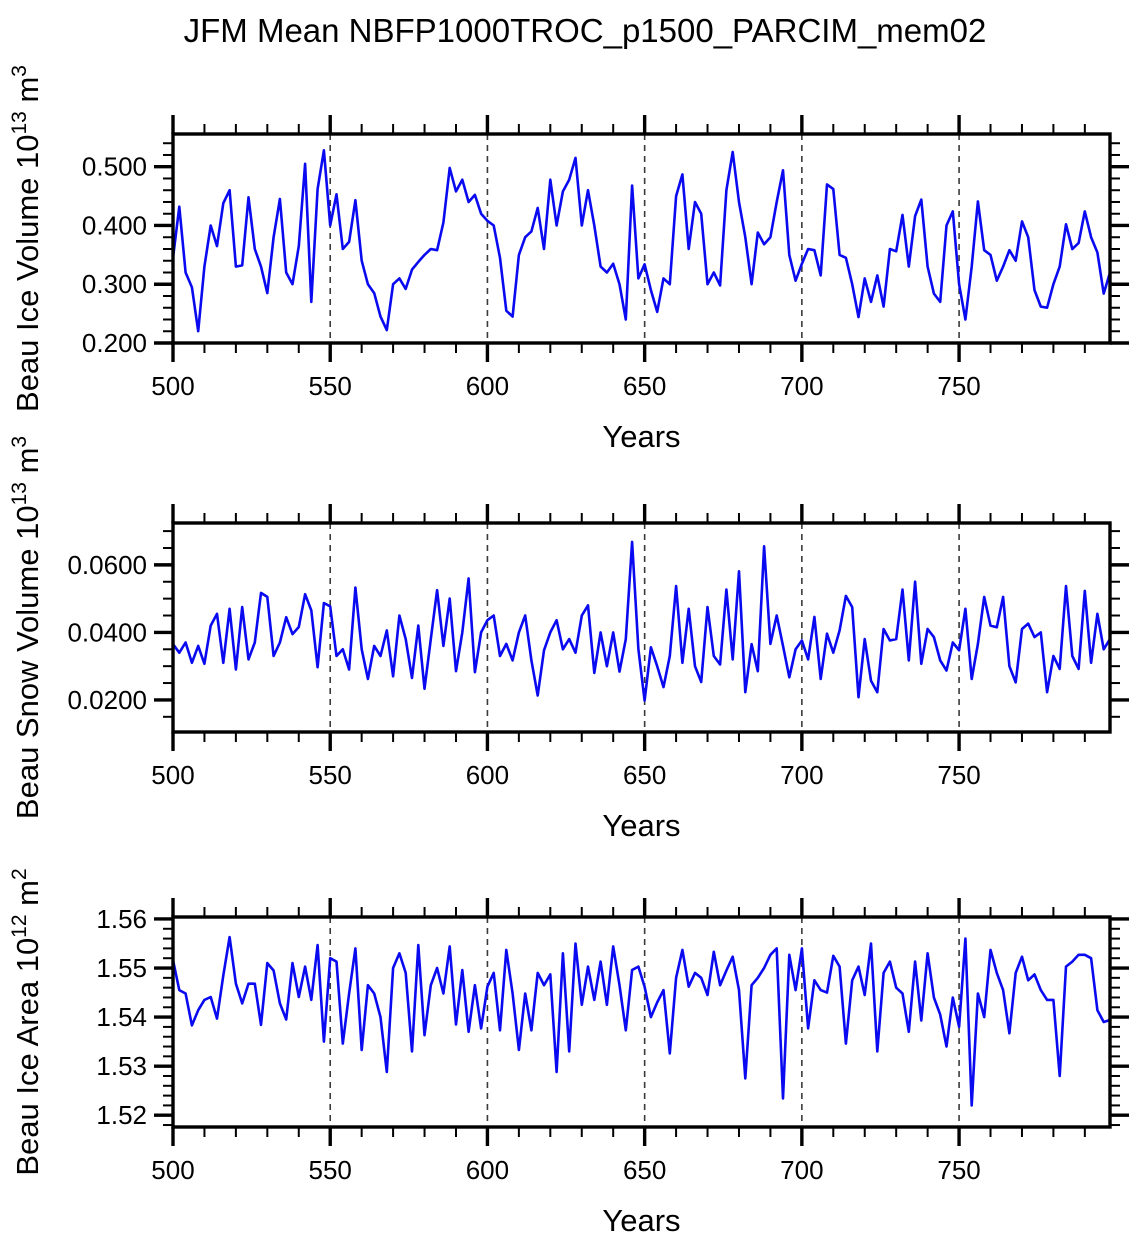 The height and width of the screenshot is (1237, 1136). Describe the element at coordinates (26, 627) in the screenshot. I see `y-axis-title: Beau Snow Volume 1013​ m3​` at that location.